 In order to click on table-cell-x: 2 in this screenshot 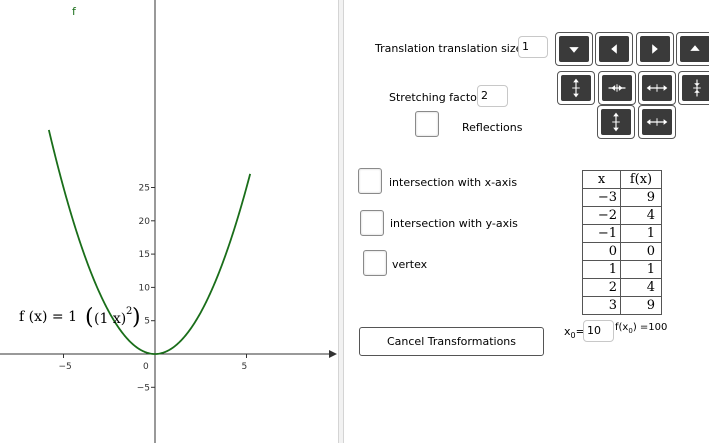, I will do `click(601, 287)`.